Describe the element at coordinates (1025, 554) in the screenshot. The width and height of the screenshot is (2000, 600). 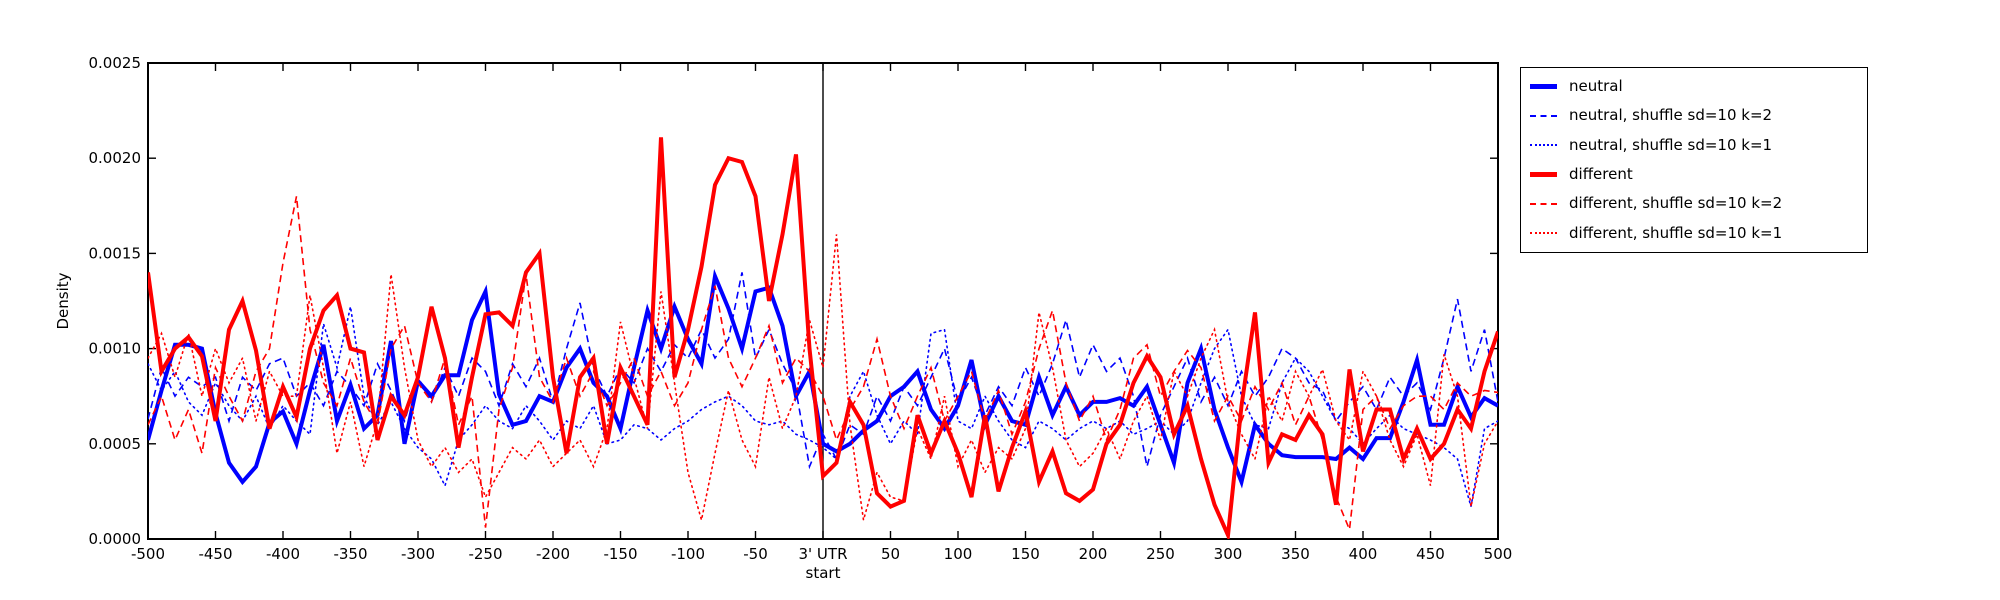
I see `x-tick-label: 150` at that location.